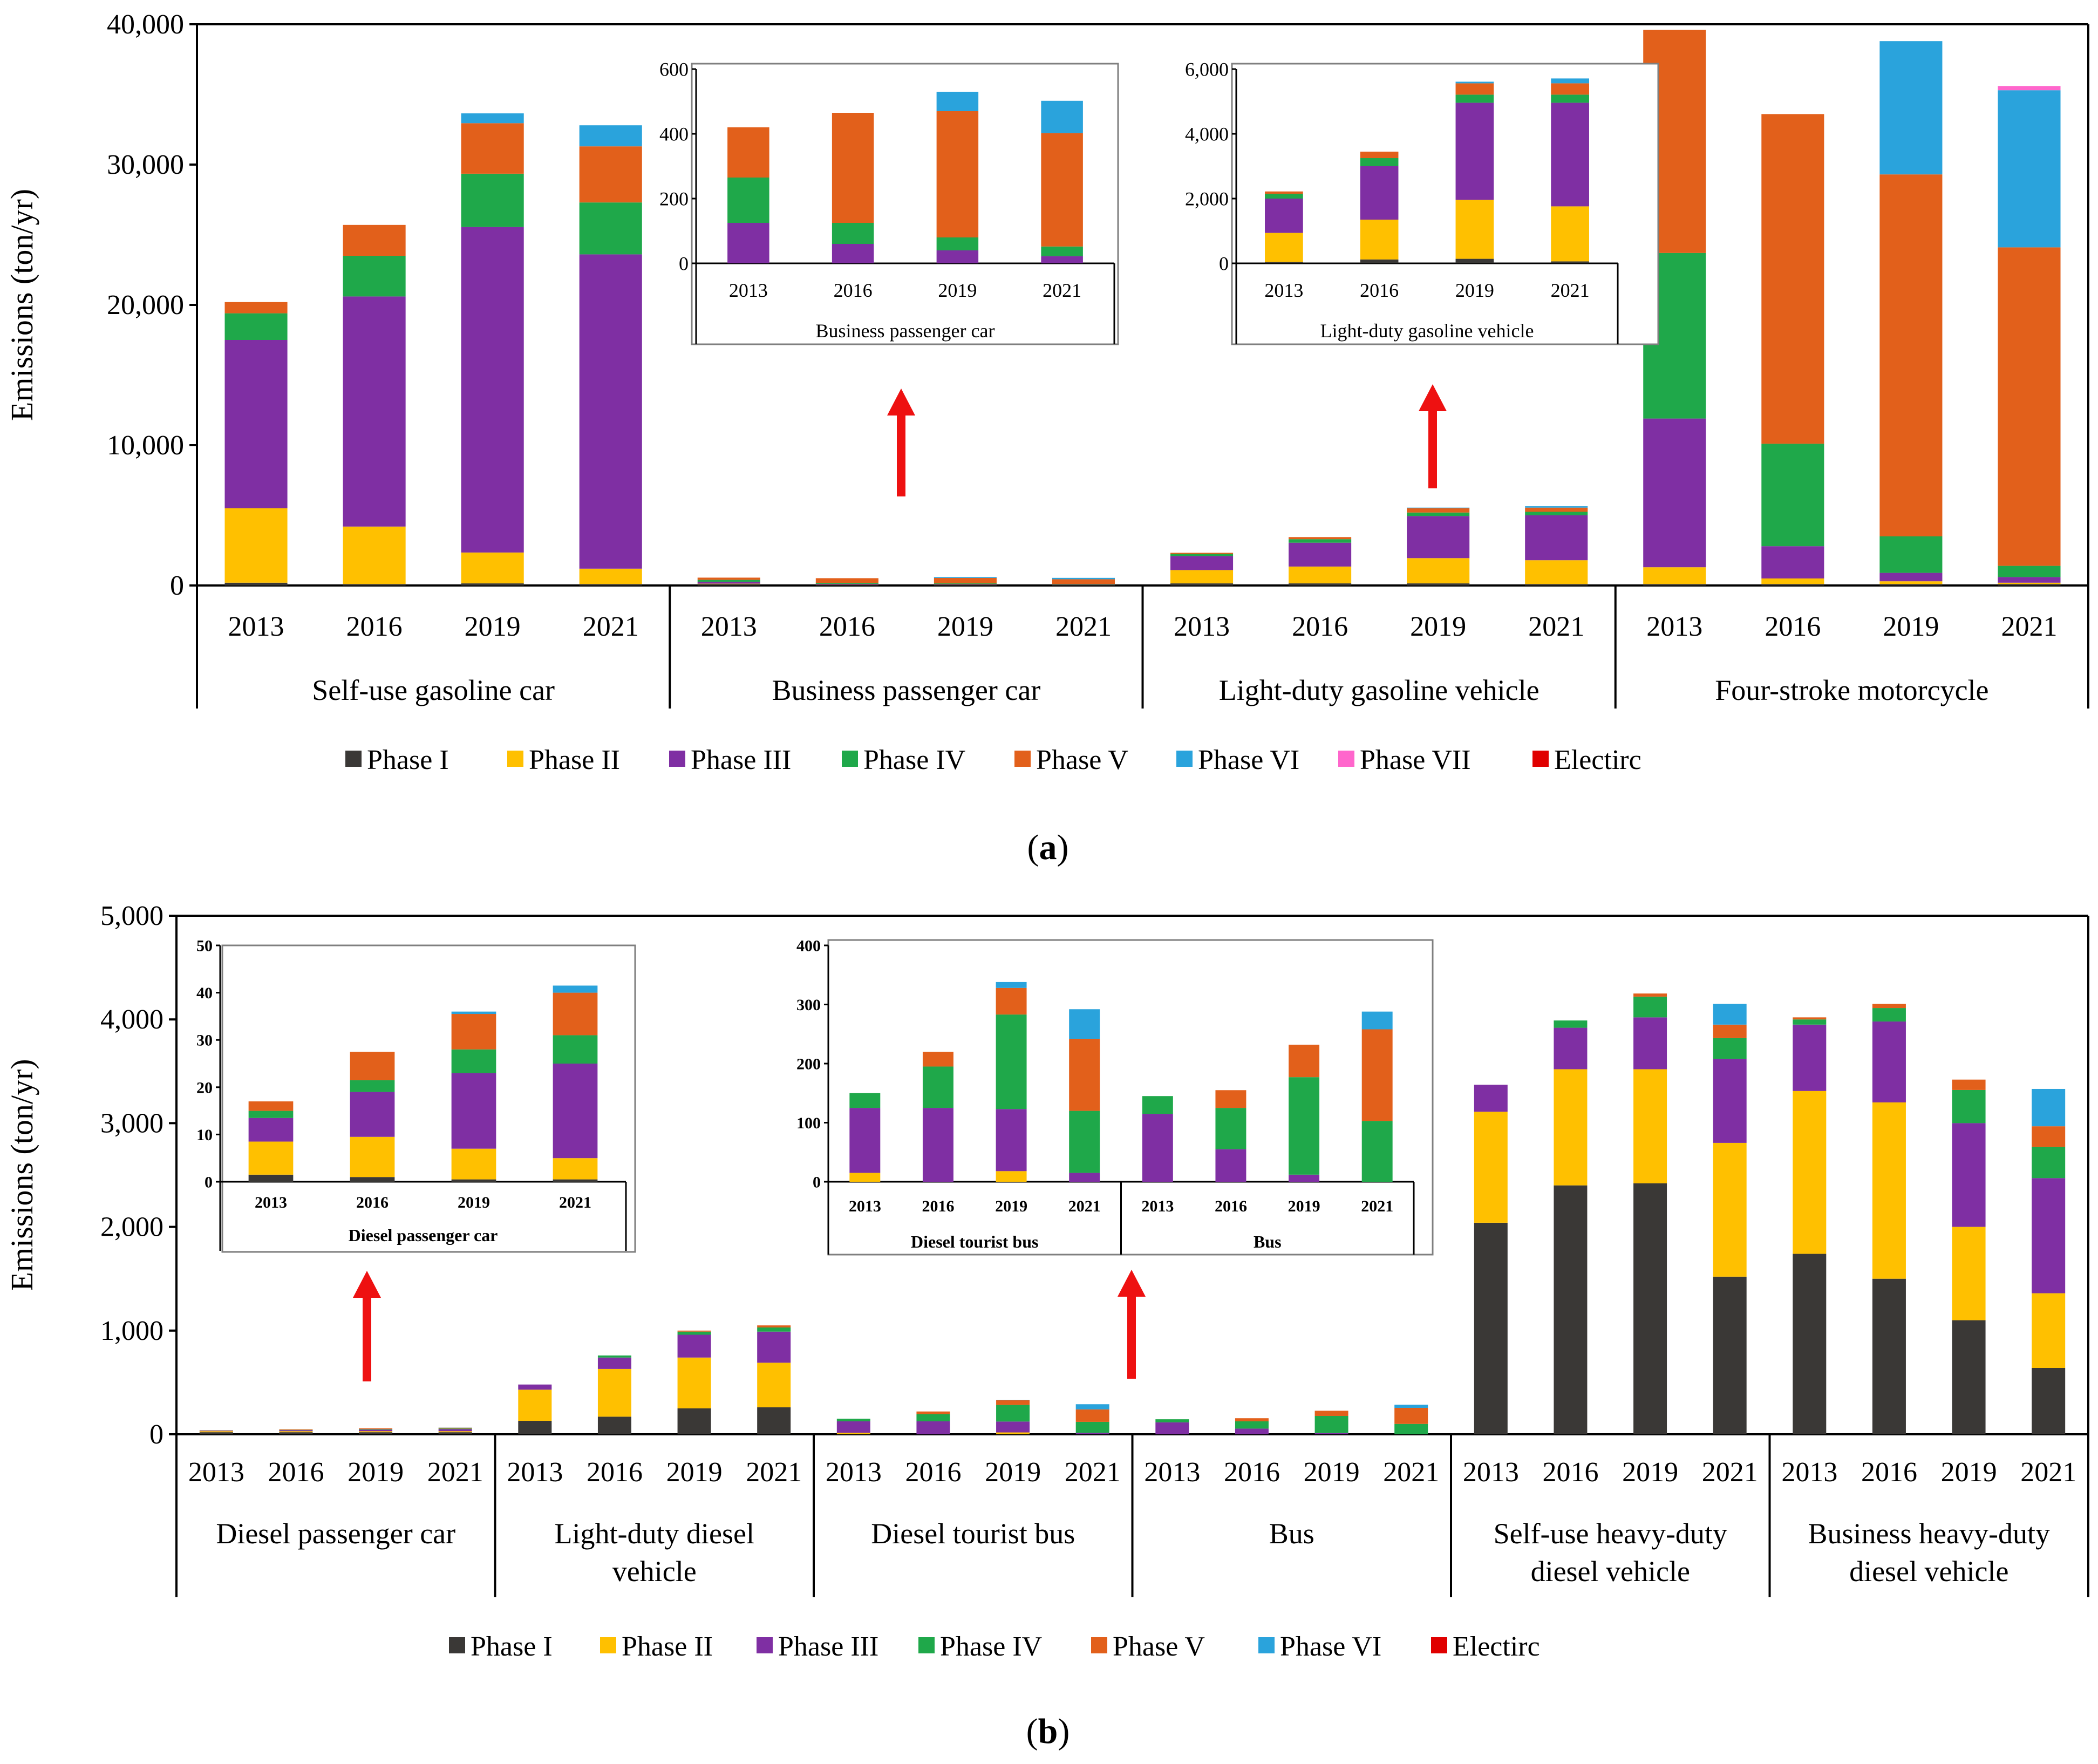  What do you see at coordinates (205, 993) in the screenshot?
I see `inset-y-tick-label: 40` at bounding box center [205, 993].